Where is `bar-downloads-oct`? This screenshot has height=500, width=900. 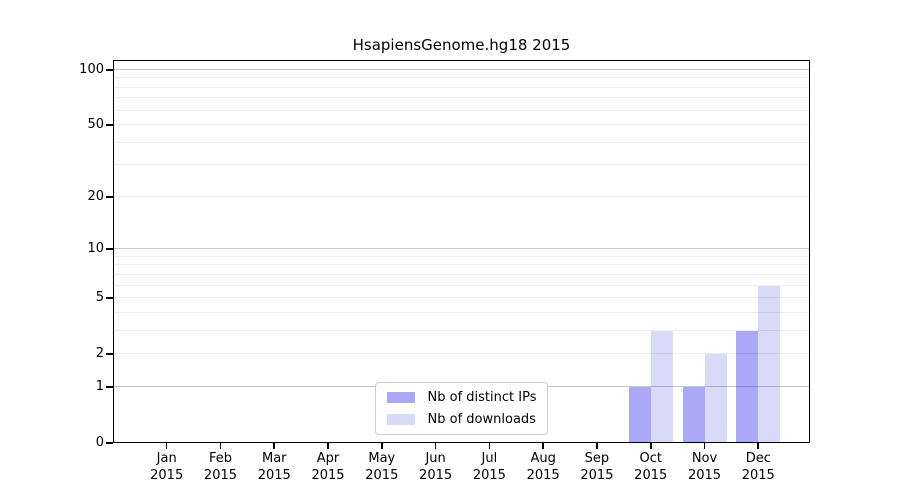
bar-downloads-oct is located at coordinates (661, 386).